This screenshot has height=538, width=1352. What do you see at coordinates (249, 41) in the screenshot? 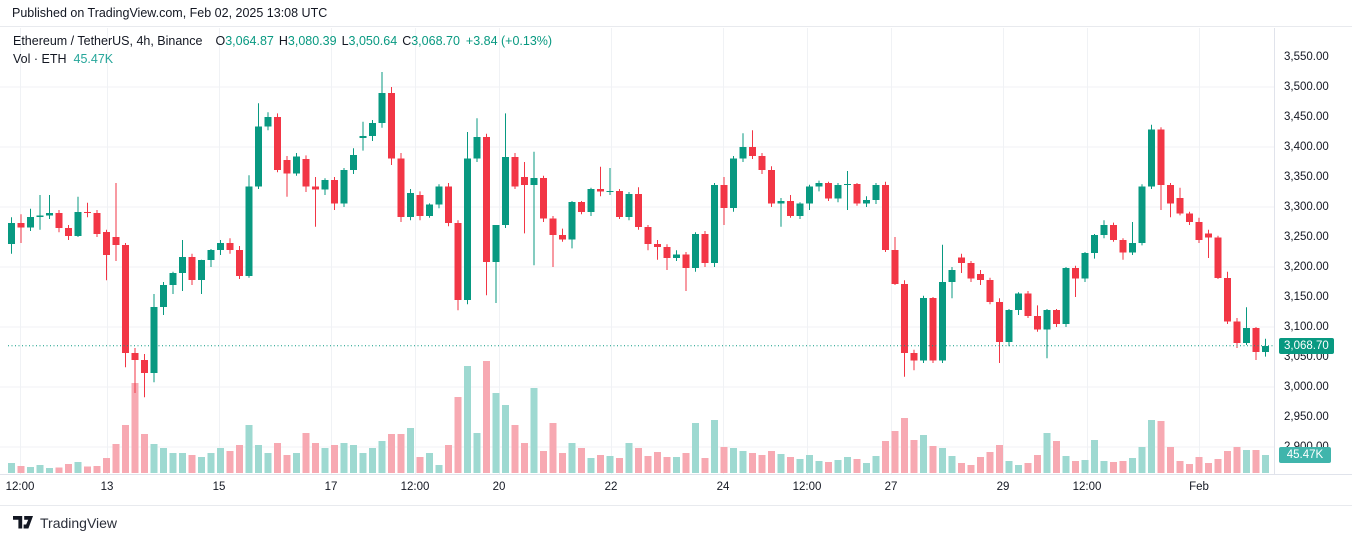
I see `open-value: 3,064.87` at bounding box center [249, 41].